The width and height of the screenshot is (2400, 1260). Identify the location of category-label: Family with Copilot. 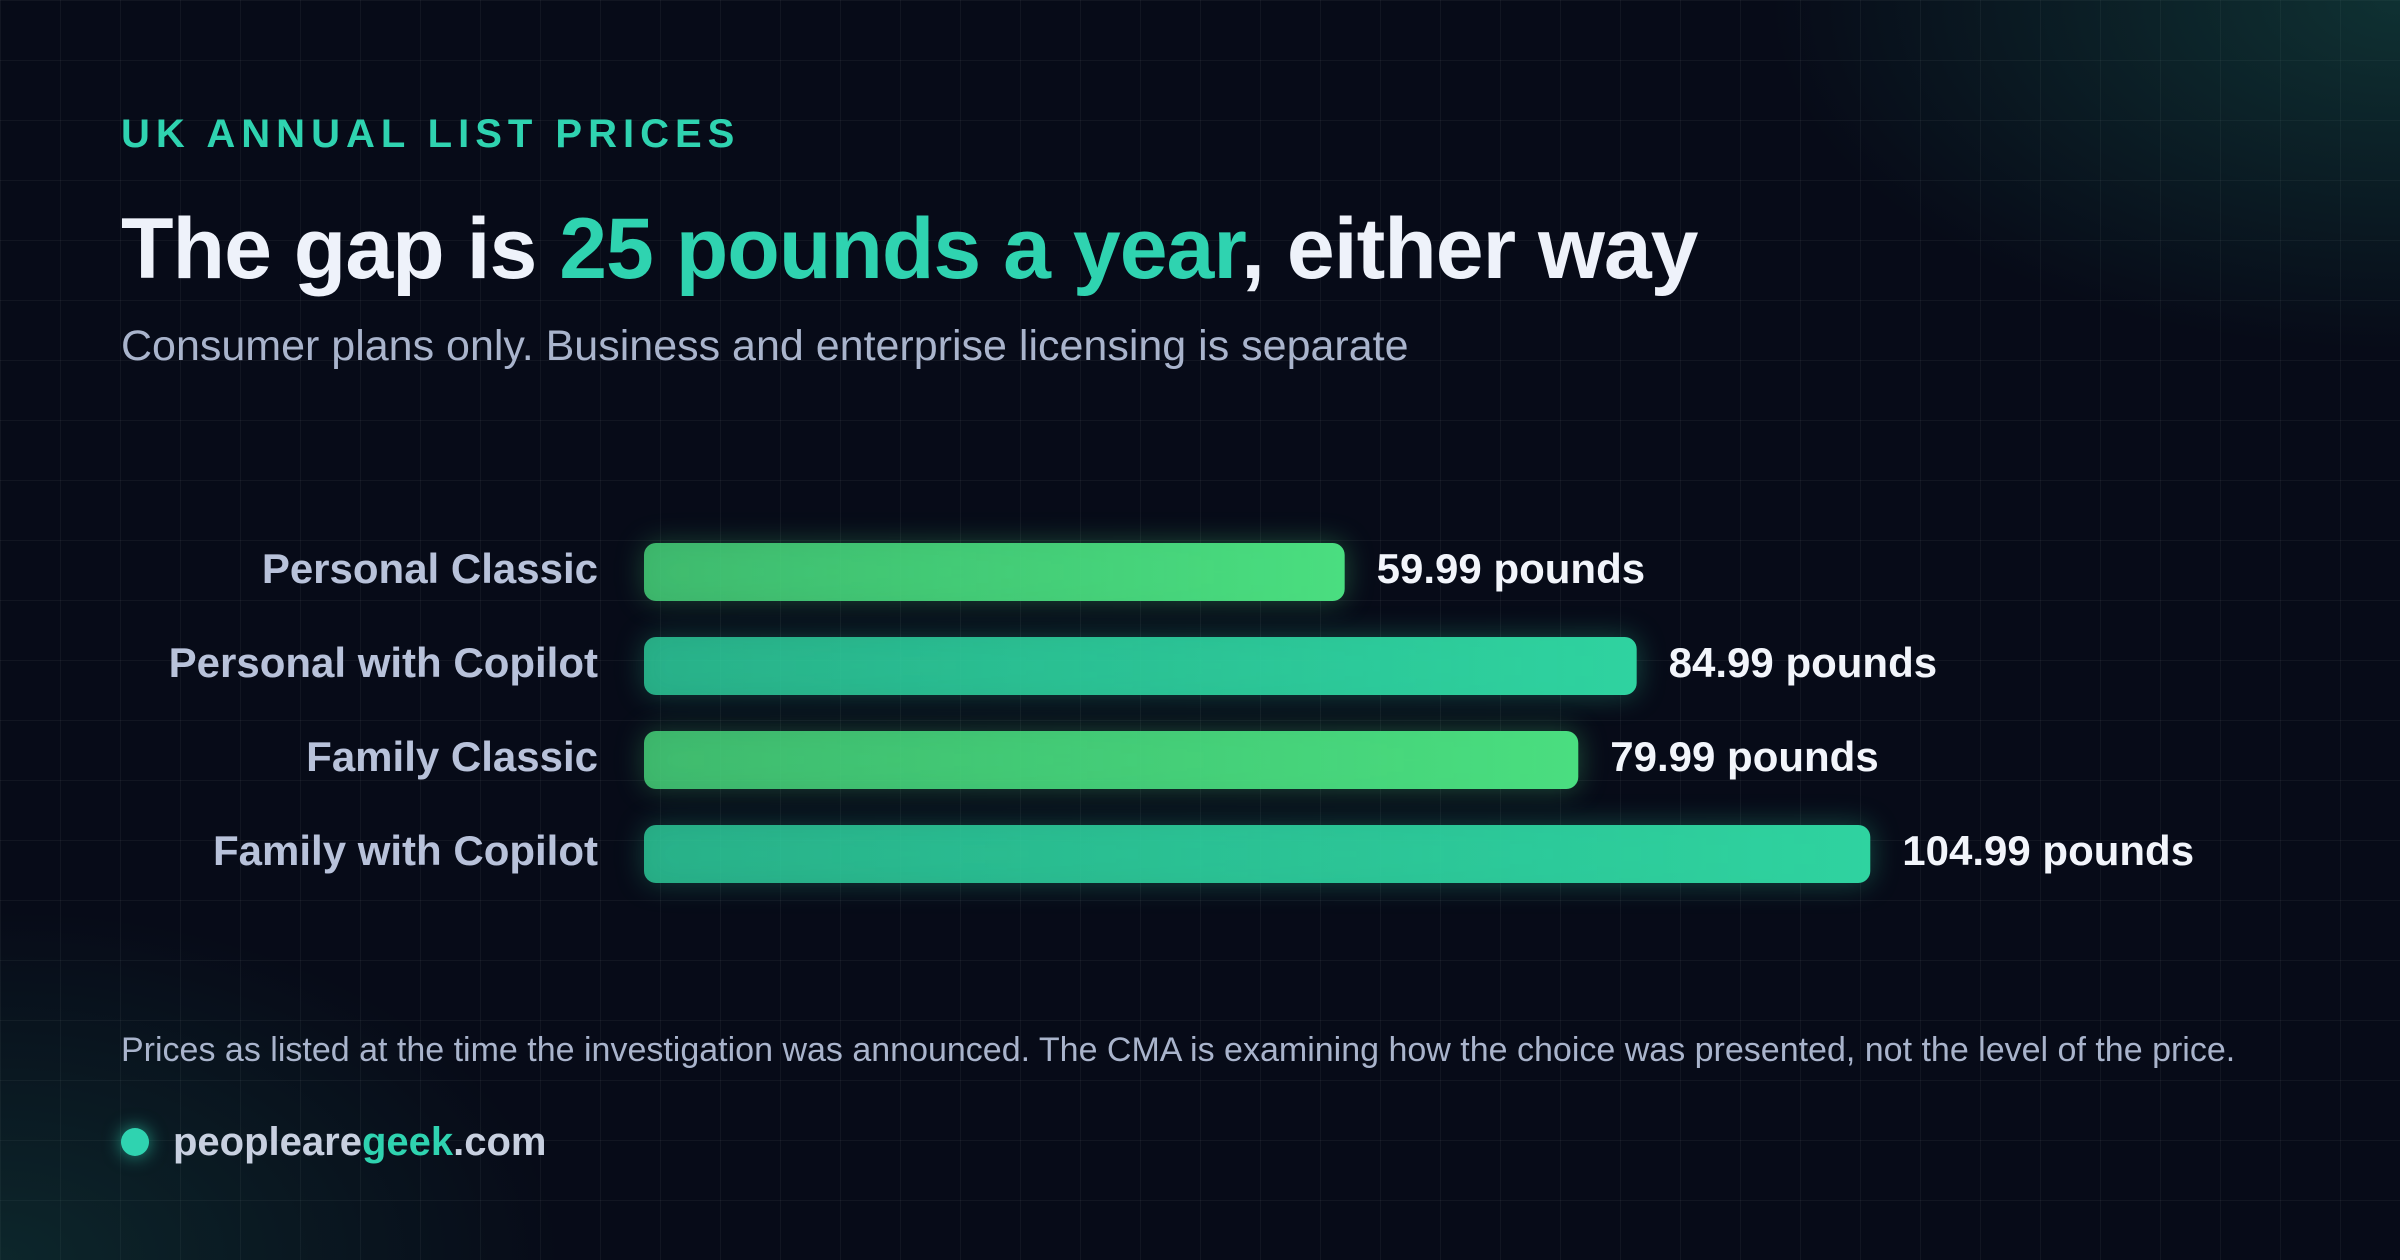
(405, 850).